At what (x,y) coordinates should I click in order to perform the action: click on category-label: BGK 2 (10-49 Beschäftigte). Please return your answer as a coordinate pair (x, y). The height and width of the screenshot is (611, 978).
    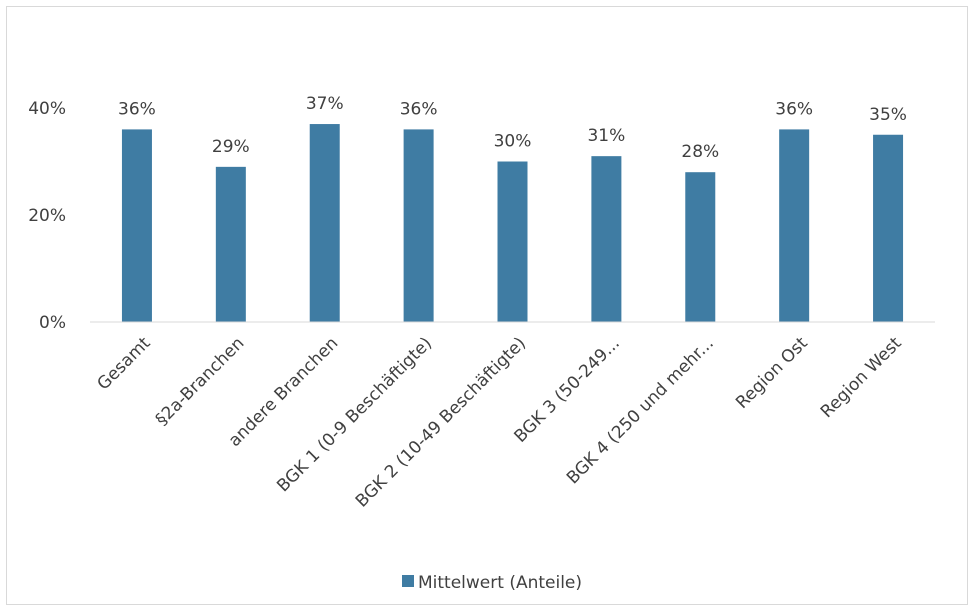
    Looking at the image, I should click on (441, 422).